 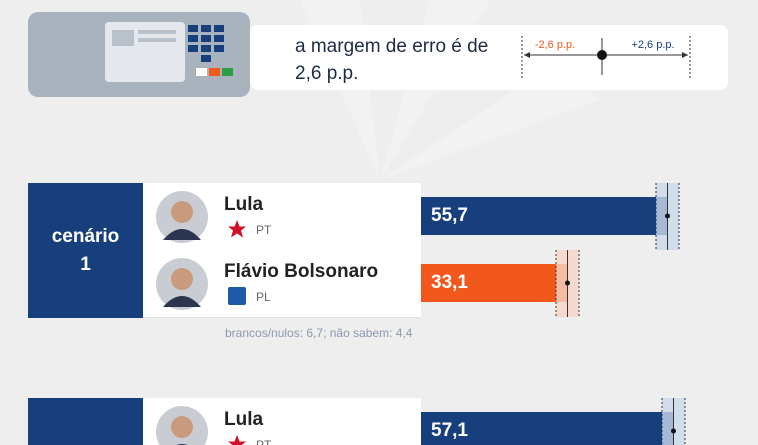 What do you see at coordinates (555, 45) in the screenshot?
I see `minus-label: -2,6 p.p.` at bounding box center [555, 45].